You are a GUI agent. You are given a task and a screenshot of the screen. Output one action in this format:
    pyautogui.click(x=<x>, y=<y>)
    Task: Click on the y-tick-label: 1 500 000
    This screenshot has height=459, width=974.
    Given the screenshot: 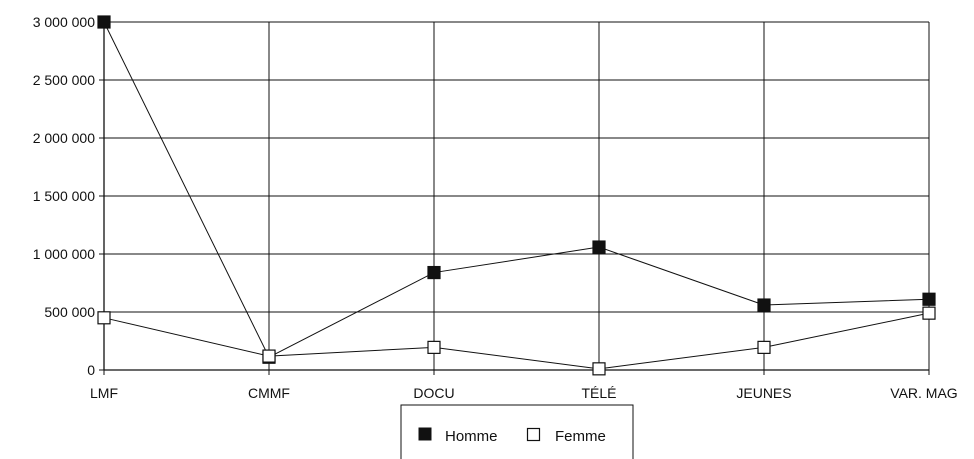 What is the action you would take?
    pyautogui.click(x=64, y=196)
    